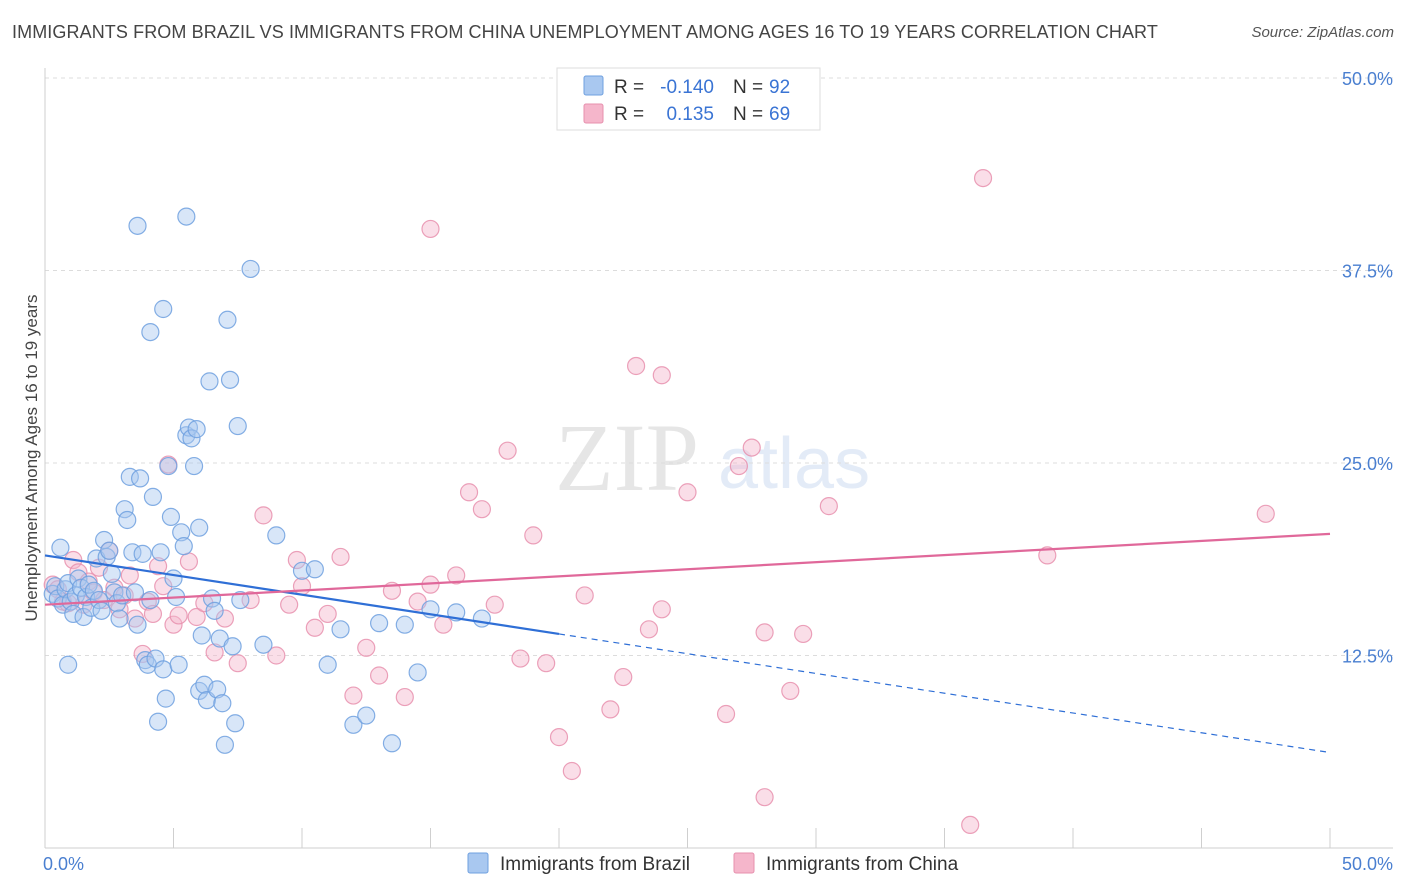 This screenshot has width=1406, height=892. Describe the element at coordinates (779, 114) in the screenshot. I see `legend-n-value-china: 69` at that location.